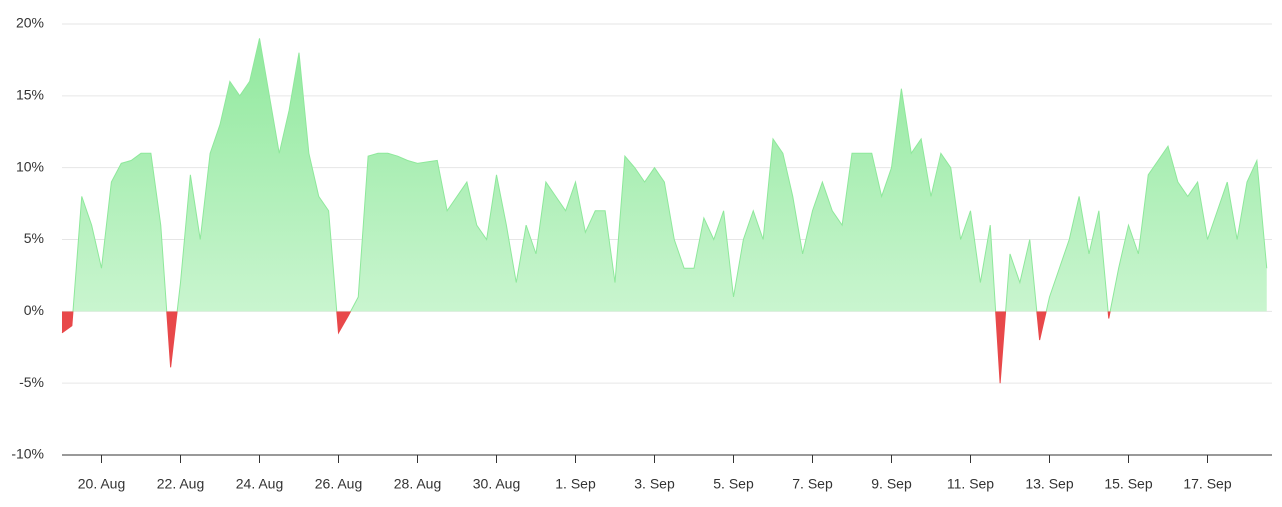  I want to click on x-tick-label: 24. Aug, so click(260, 484).